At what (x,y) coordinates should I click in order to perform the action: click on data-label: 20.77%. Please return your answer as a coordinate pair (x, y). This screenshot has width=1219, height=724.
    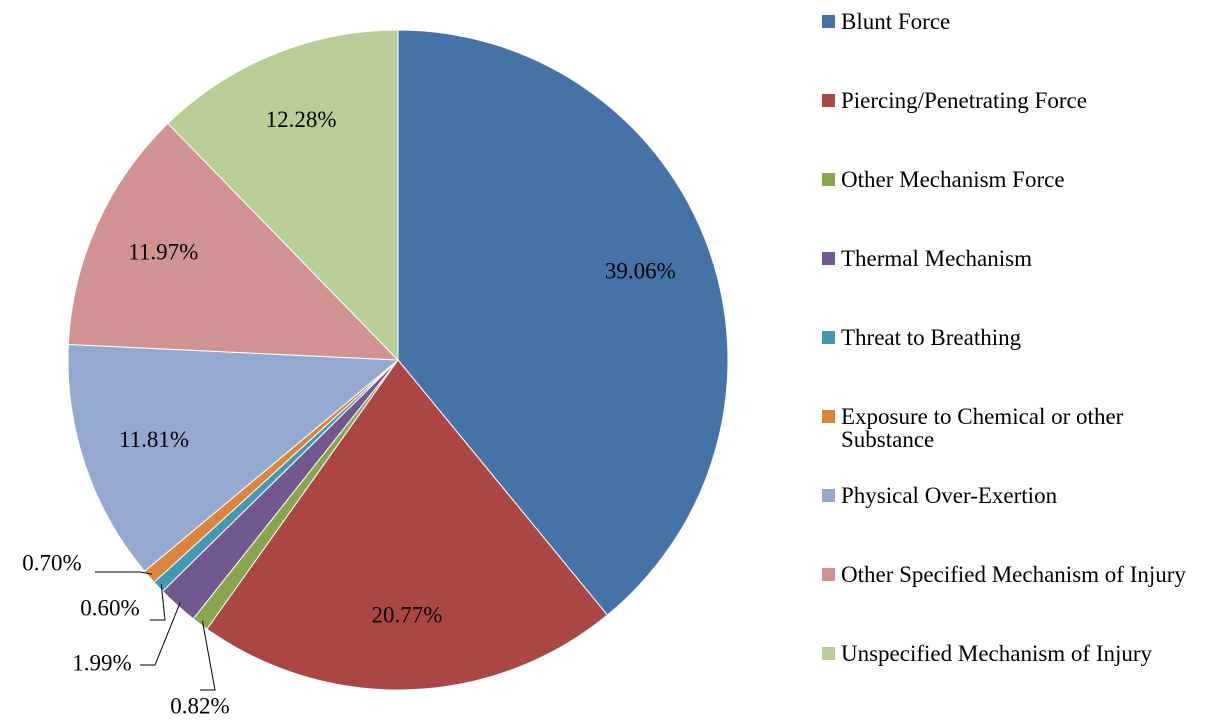
    Looking at the image, I should click on (407, 615).